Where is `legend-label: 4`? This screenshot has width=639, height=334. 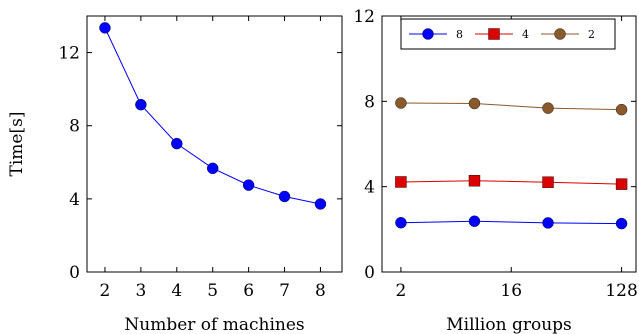 legend-label: 4 is located at coordinates (525, 34).